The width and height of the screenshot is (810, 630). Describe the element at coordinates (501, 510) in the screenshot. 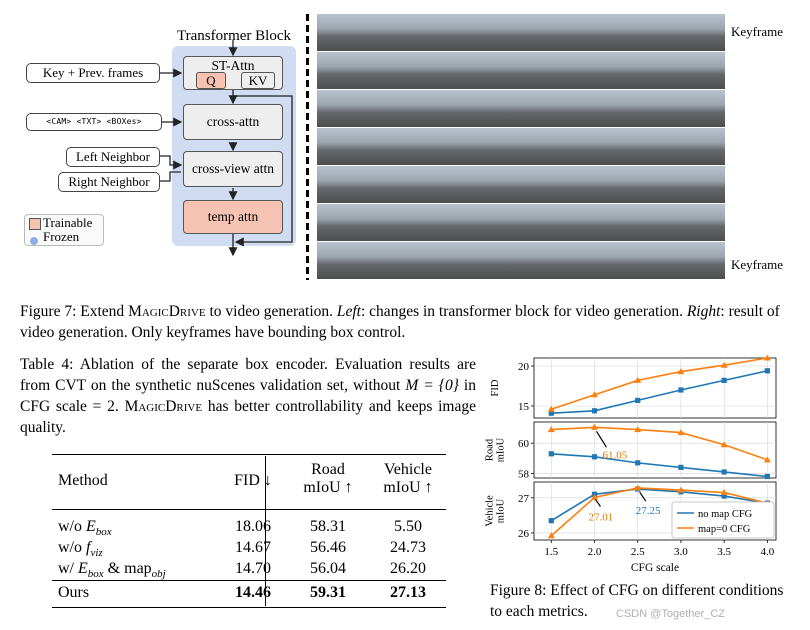

I see `y-axis-label: mIoU` at that location.